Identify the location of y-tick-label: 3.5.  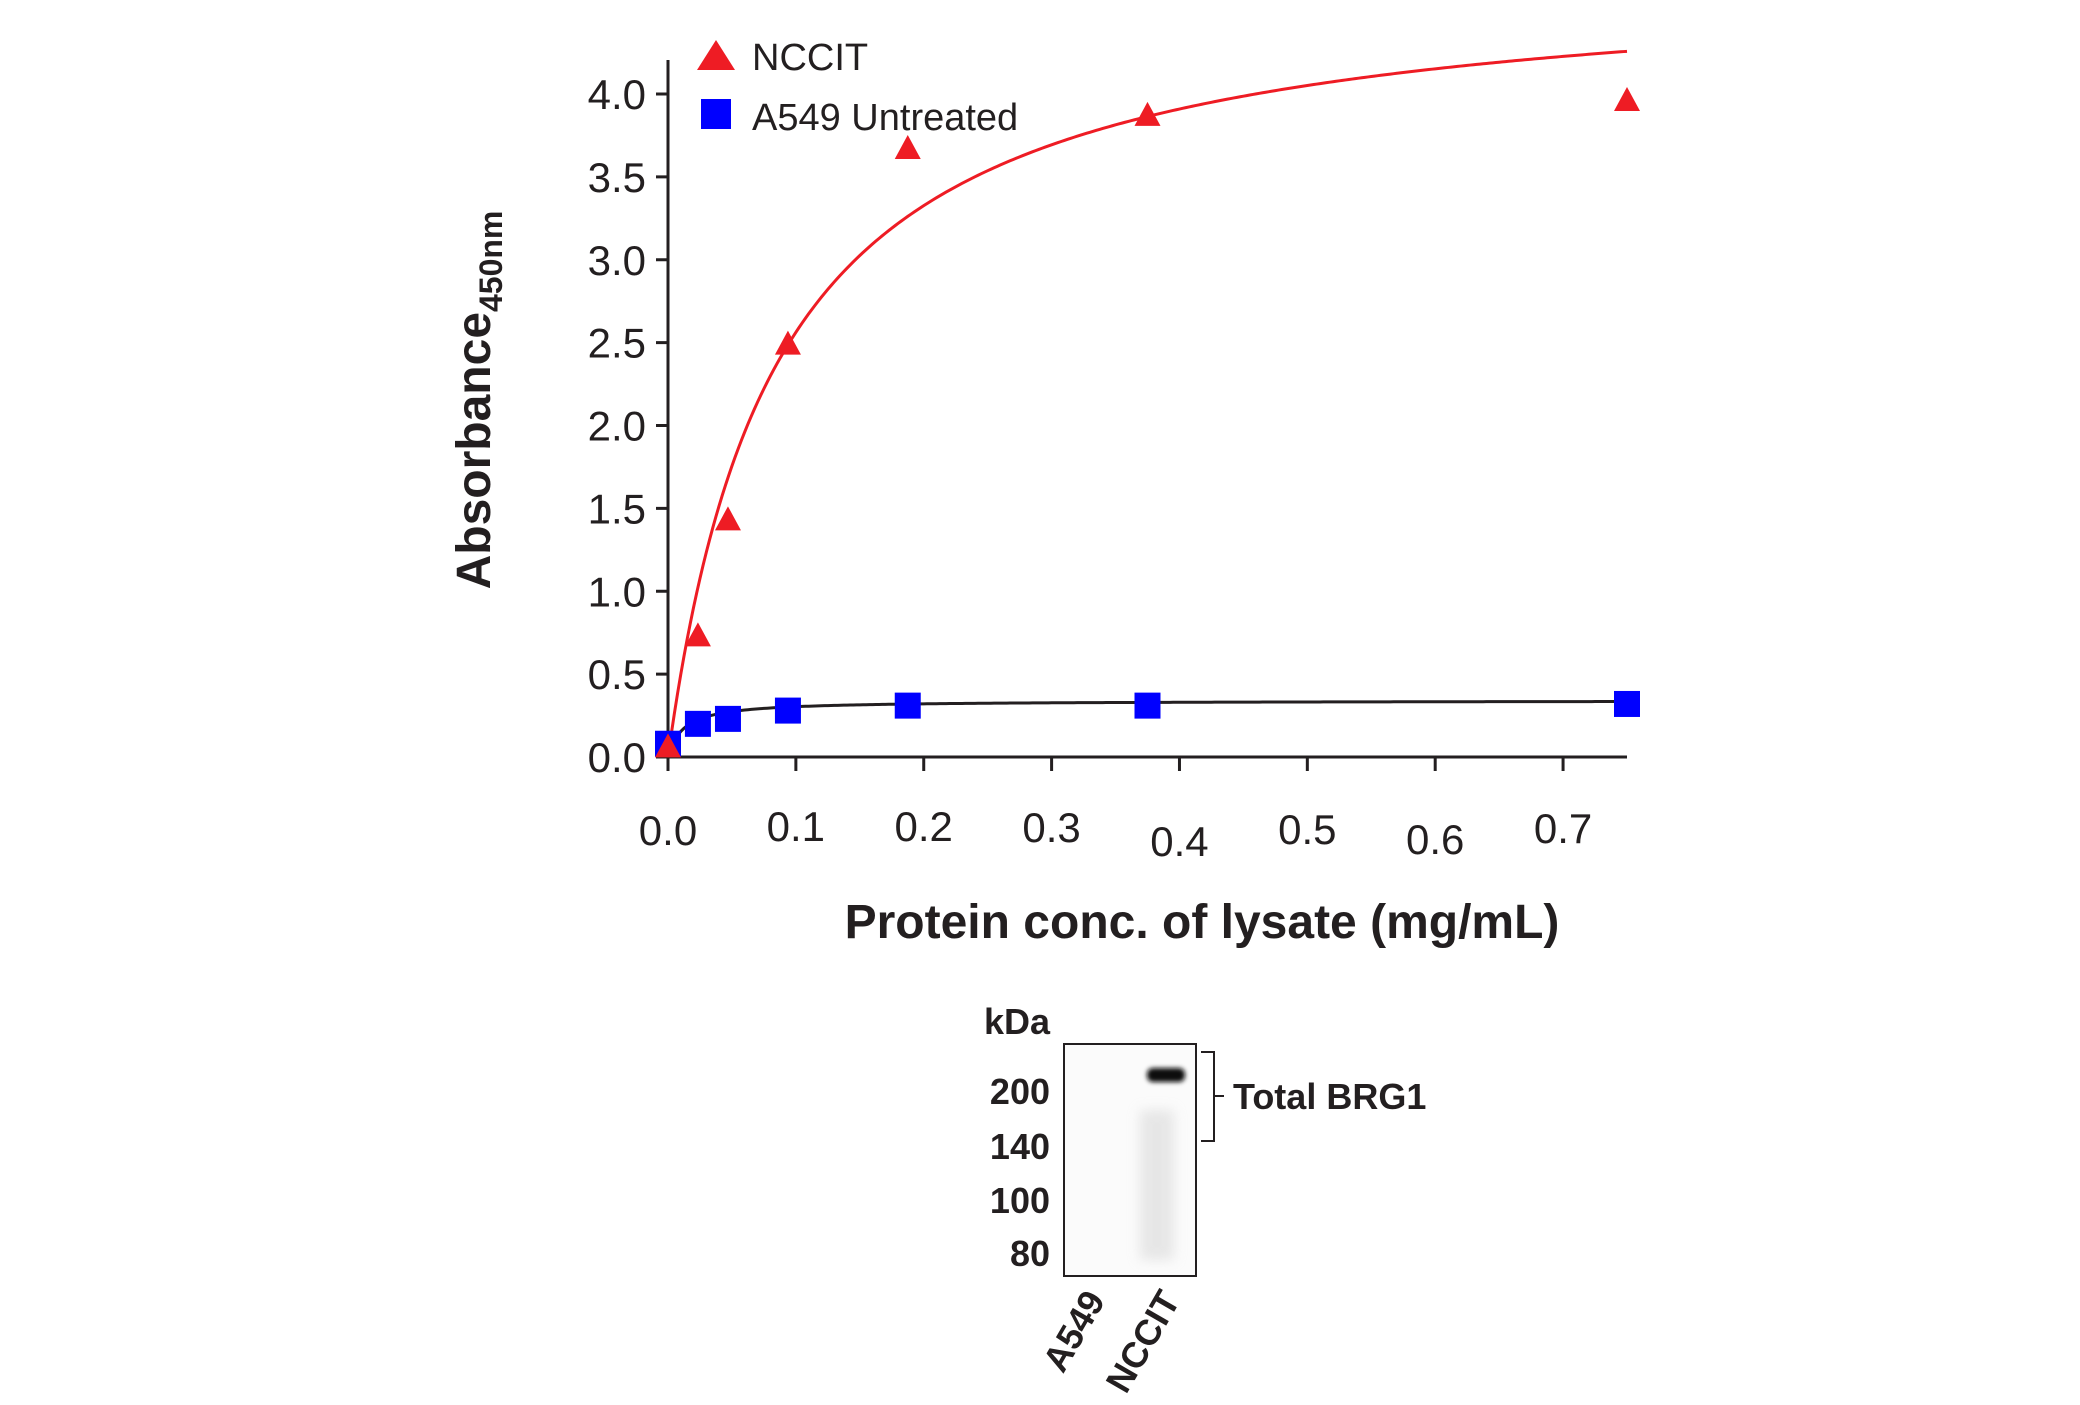
(617, 177).